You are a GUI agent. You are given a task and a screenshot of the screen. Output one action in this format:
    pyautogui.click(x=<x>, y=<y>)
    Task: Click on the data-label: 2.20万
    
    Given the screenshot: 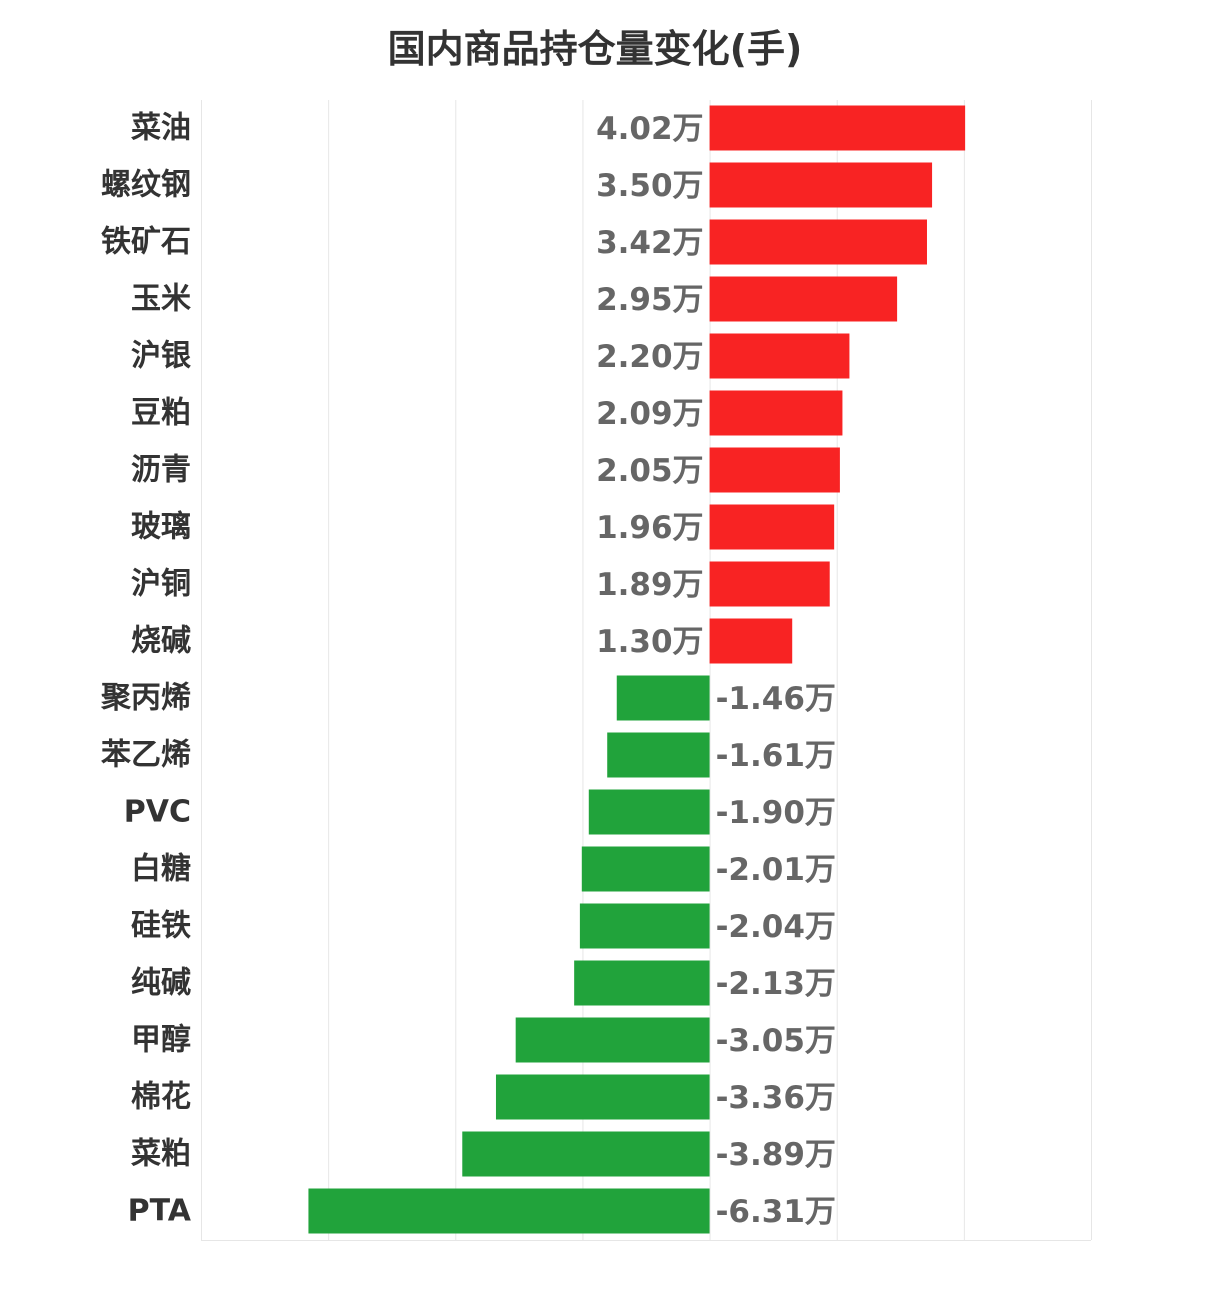 What is the action you would take?
    pyautogui.click(x=650, y=357)
    